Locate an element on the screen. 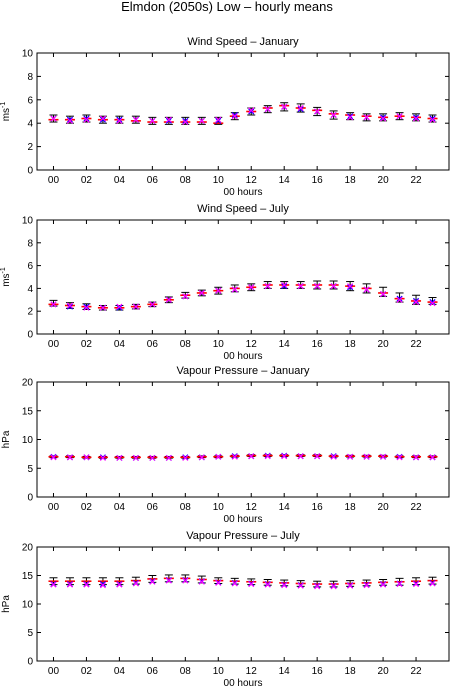 Image resolution: width=454 pixels, height=687 pixels. y-axis-label: hPa is located at coordinates (6, 439).